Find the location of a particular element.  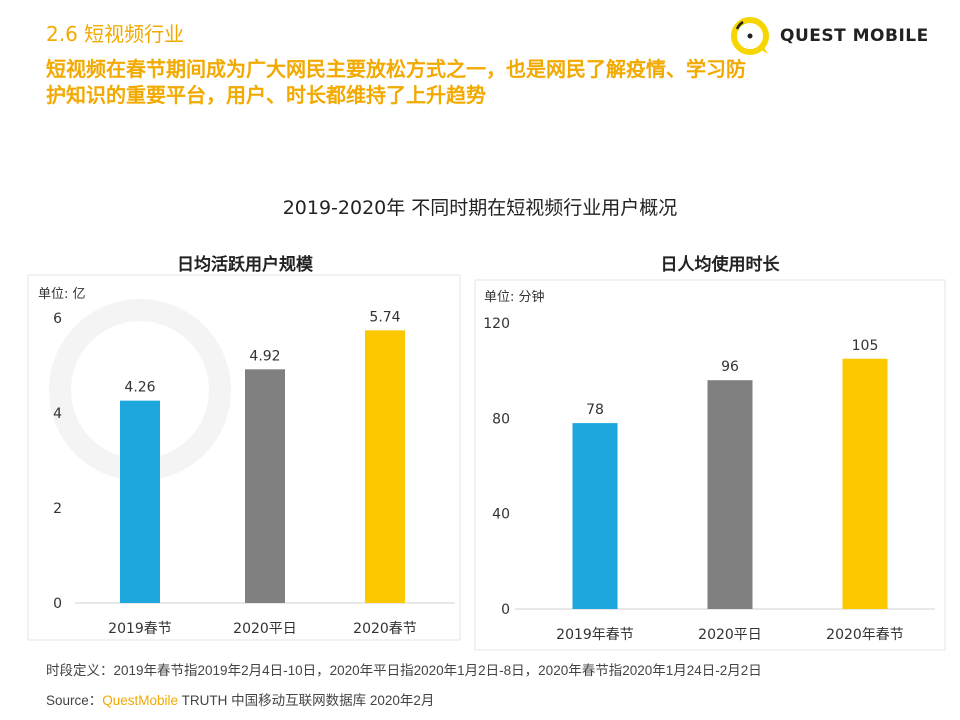

data-label: 5.74 is located at coordinates (384, 317).